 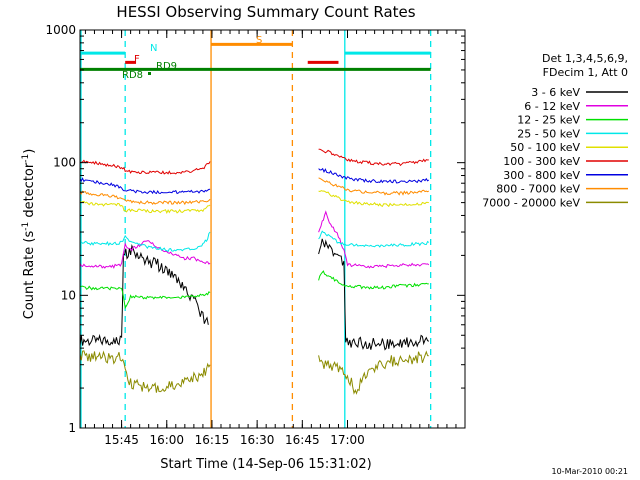 What do you see at coordinates (585, 72) in the screenshot?
I see `legend-header-line2: FDecim 1, Att 0` at bounding box center [585, 72].